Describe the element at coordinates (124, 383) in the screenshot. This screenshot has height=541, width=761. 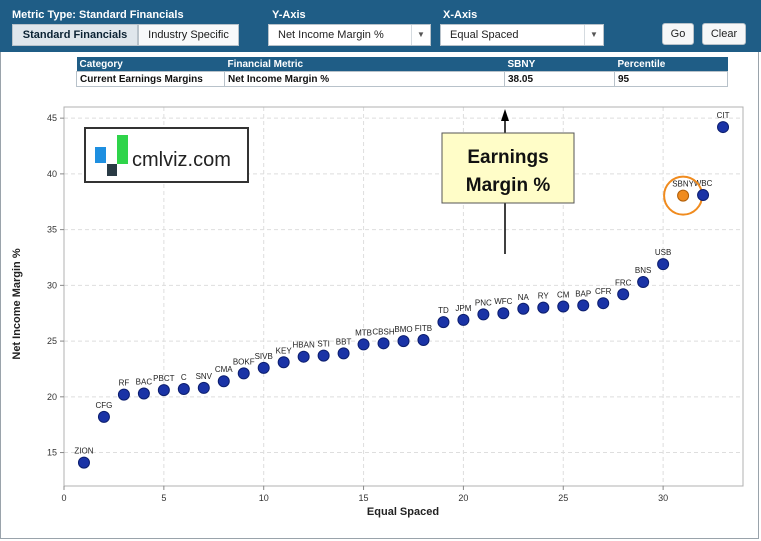
I see `point-label: RF` at that location.